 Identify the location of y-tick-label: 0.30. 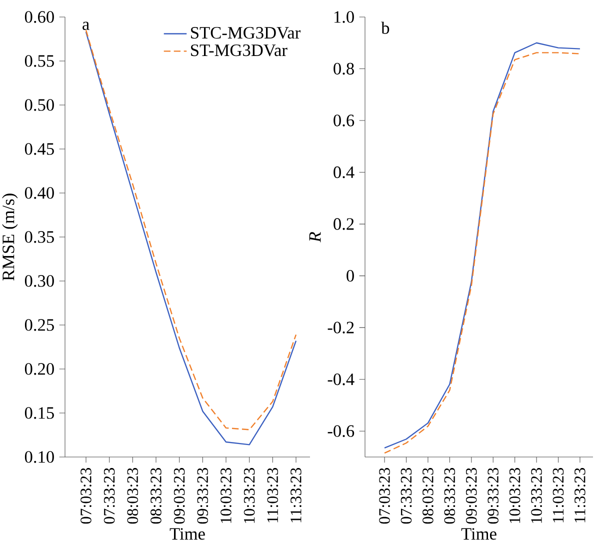
(39, 281).